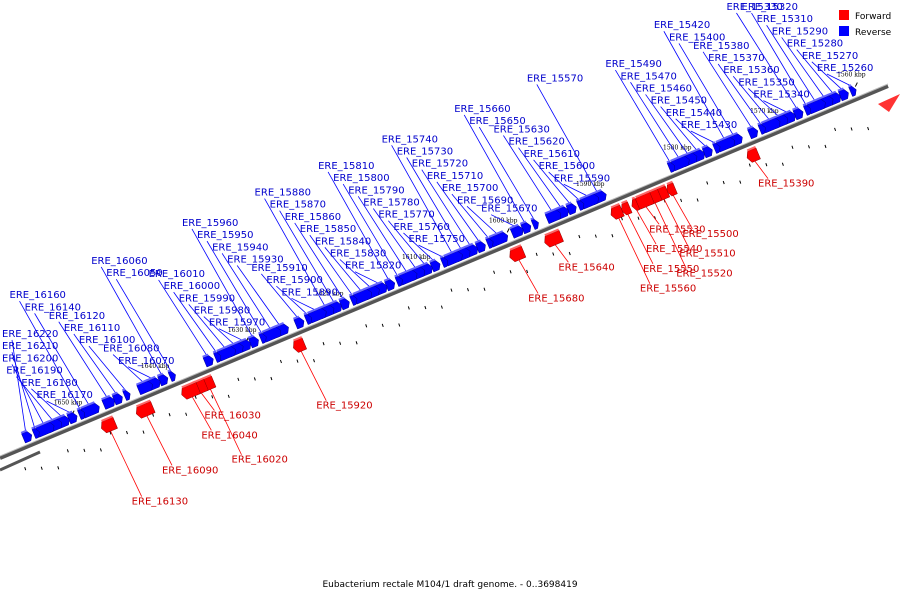  Describe the element at coordinates (844, 31) in the screenshot. I see `legend-reverse-swatch` at that location.